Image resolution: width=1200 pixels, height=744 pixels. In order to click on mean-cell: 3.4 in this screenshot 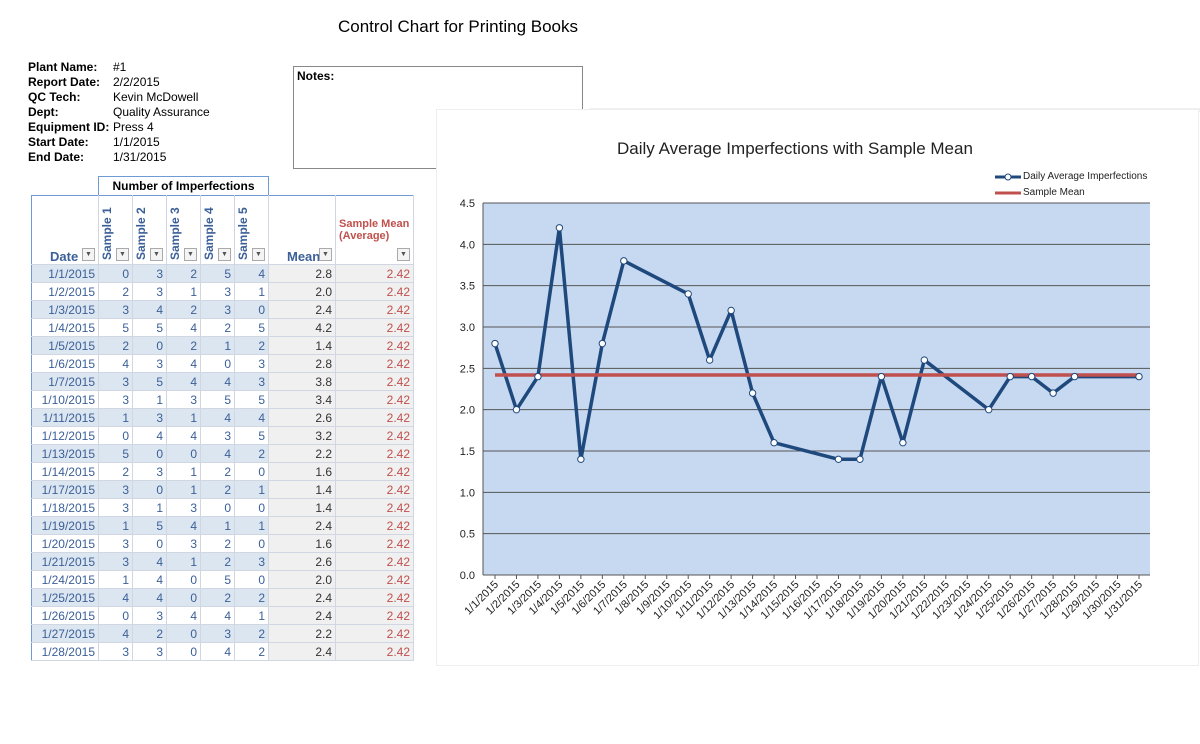, I will do `click(302, 399)`.